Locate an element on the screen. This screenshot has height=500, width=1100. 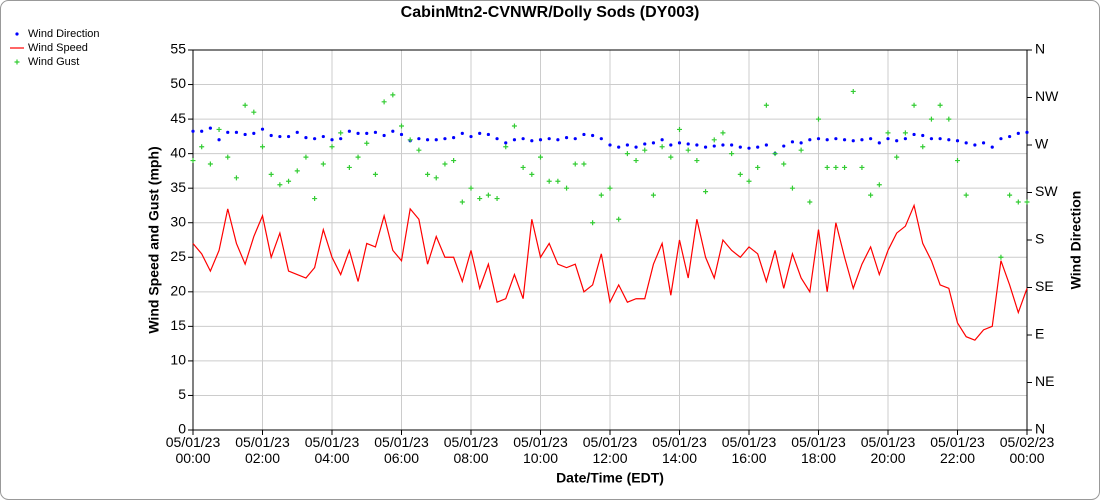
y2-tick-label: S is located at coordinates (1039, 239).